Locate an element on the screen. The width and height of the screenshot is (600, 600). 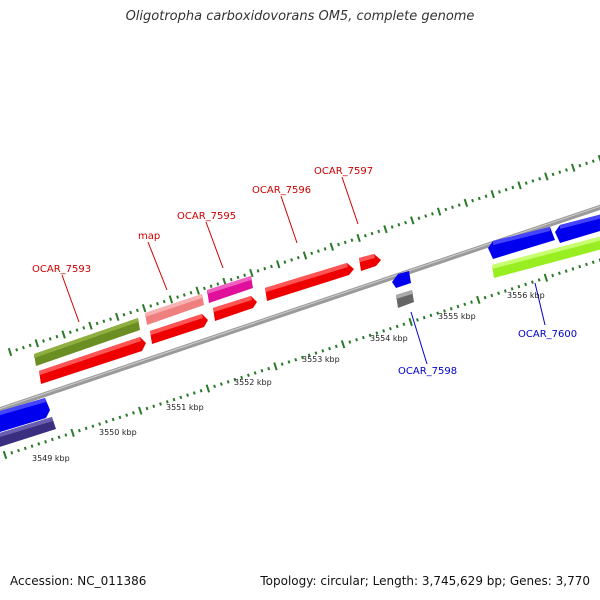
scale-label-3554: 3554 kbp is located at coordinates (389, 338).